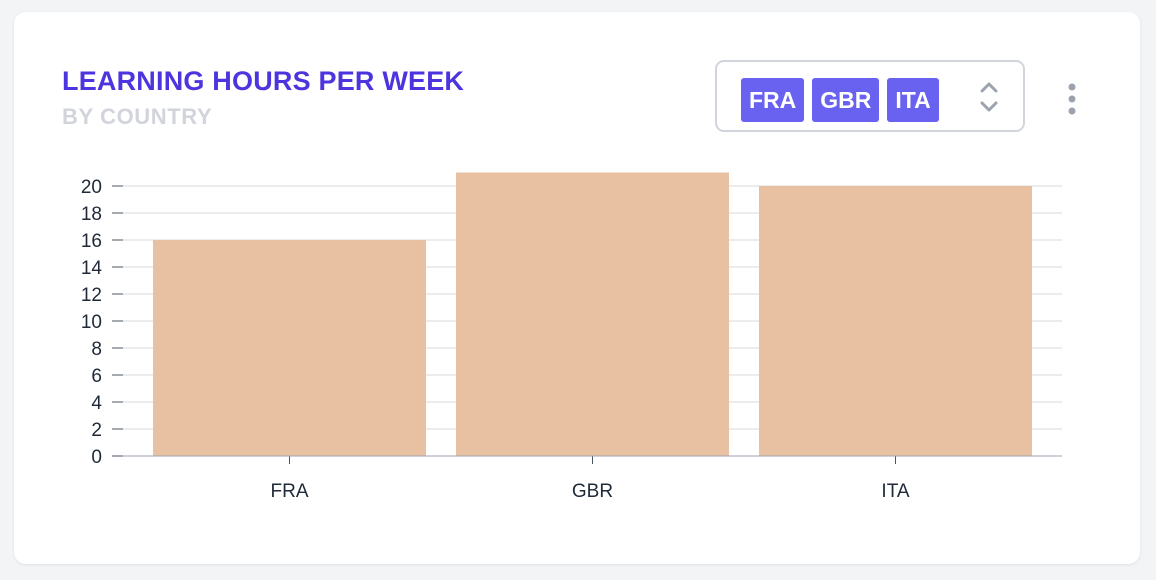  What do you see at coordinates (96, 376) in the screenshot?
I see `y-tick-label: 6` at bounding box center [96, 376].